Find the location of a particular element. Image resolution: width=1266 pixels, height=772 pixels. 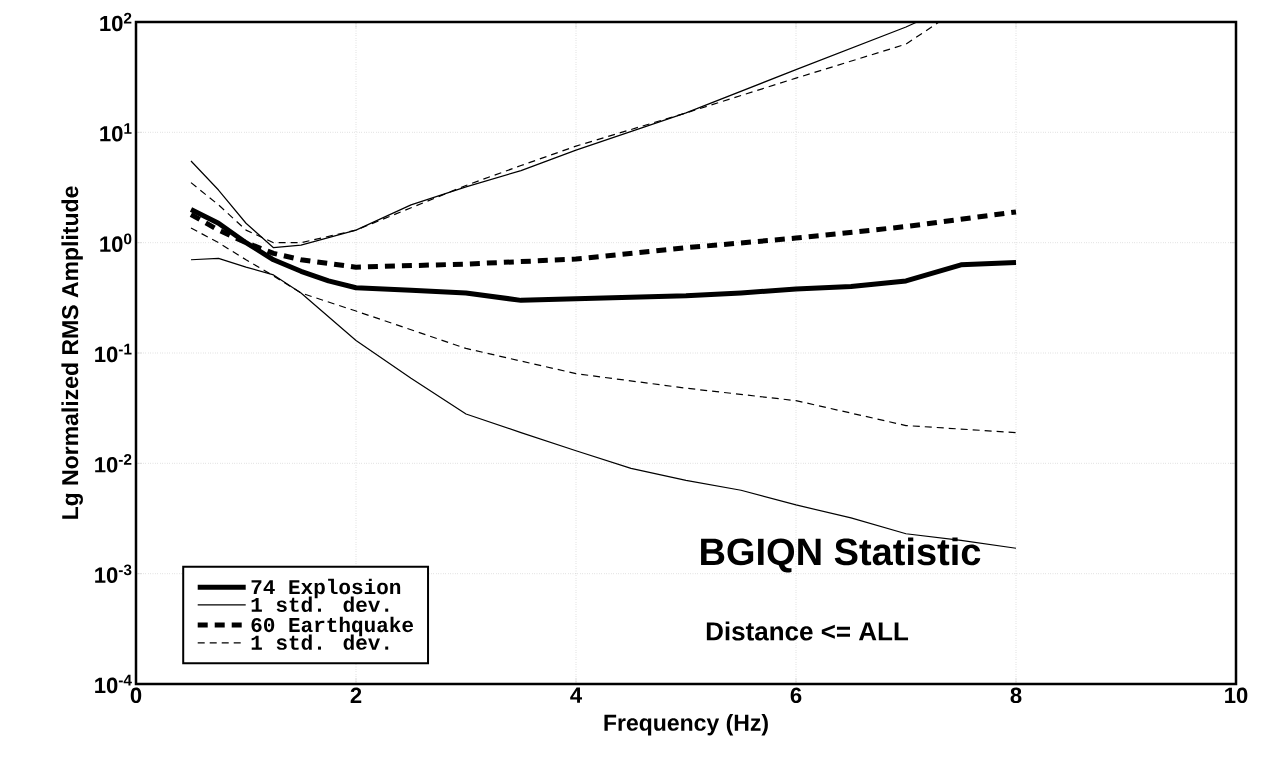

y-tick-label: 10$^{1}$ is located at coordinates (116, 132).